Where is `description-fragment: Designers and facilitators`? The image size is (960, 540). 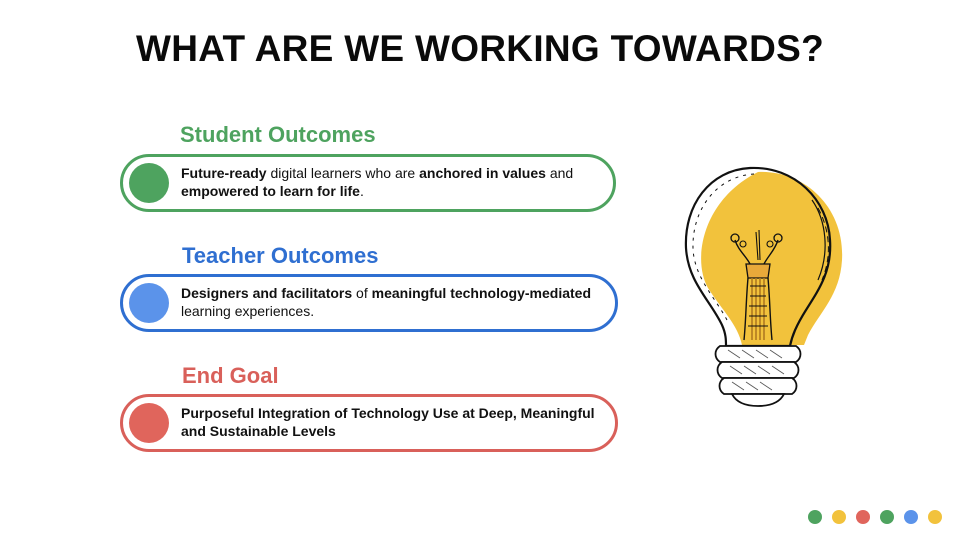
description-fragment: Designers and facilitators is located at coordinates (267, 293).